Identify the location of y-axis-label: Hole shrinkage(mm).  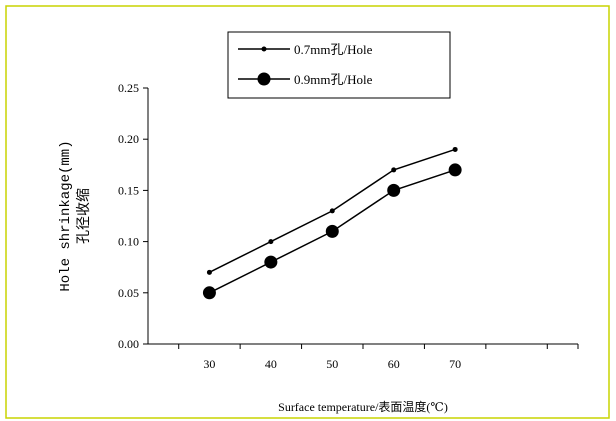
(66, 215).